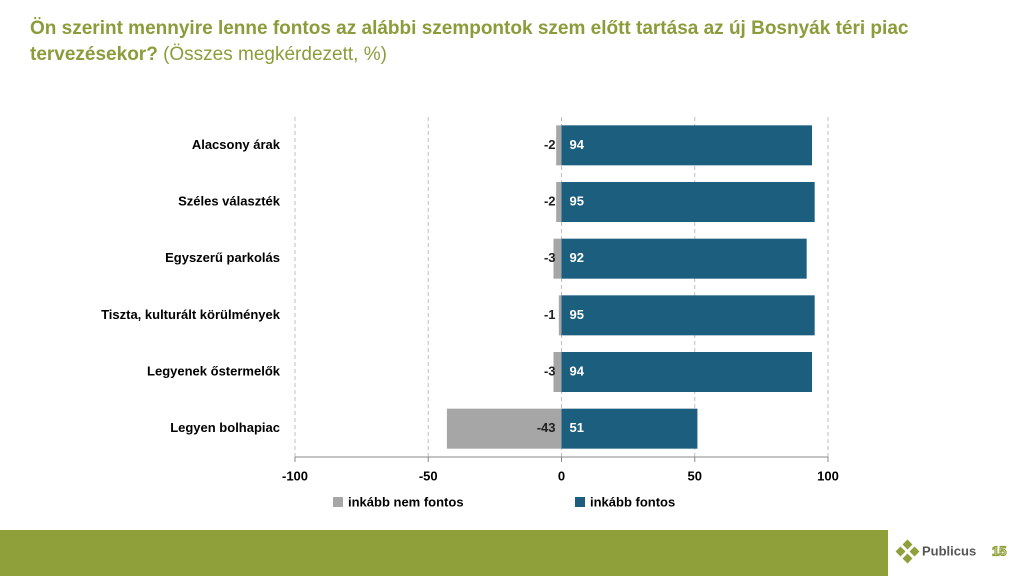 This screenshot has width=1024, height=576. What do you see at coordinates (577, 427) in the screenshot?
I see `data-label: 51` at bounding box center [577, 427].